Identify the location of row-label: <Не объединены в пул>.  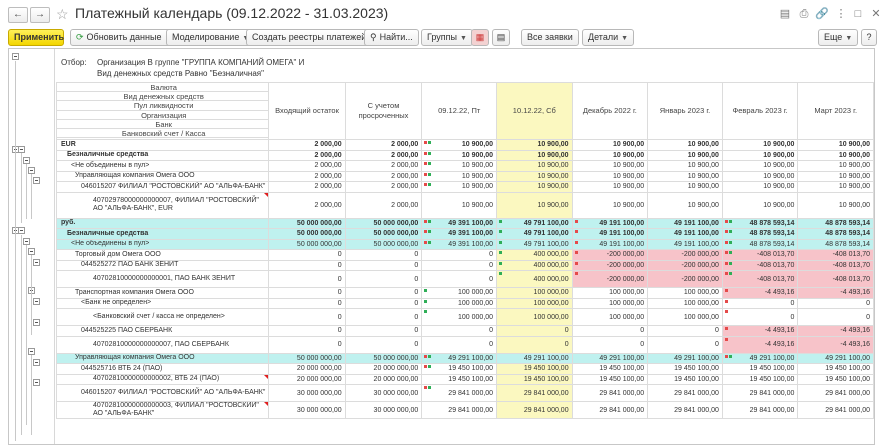
(162, 244).